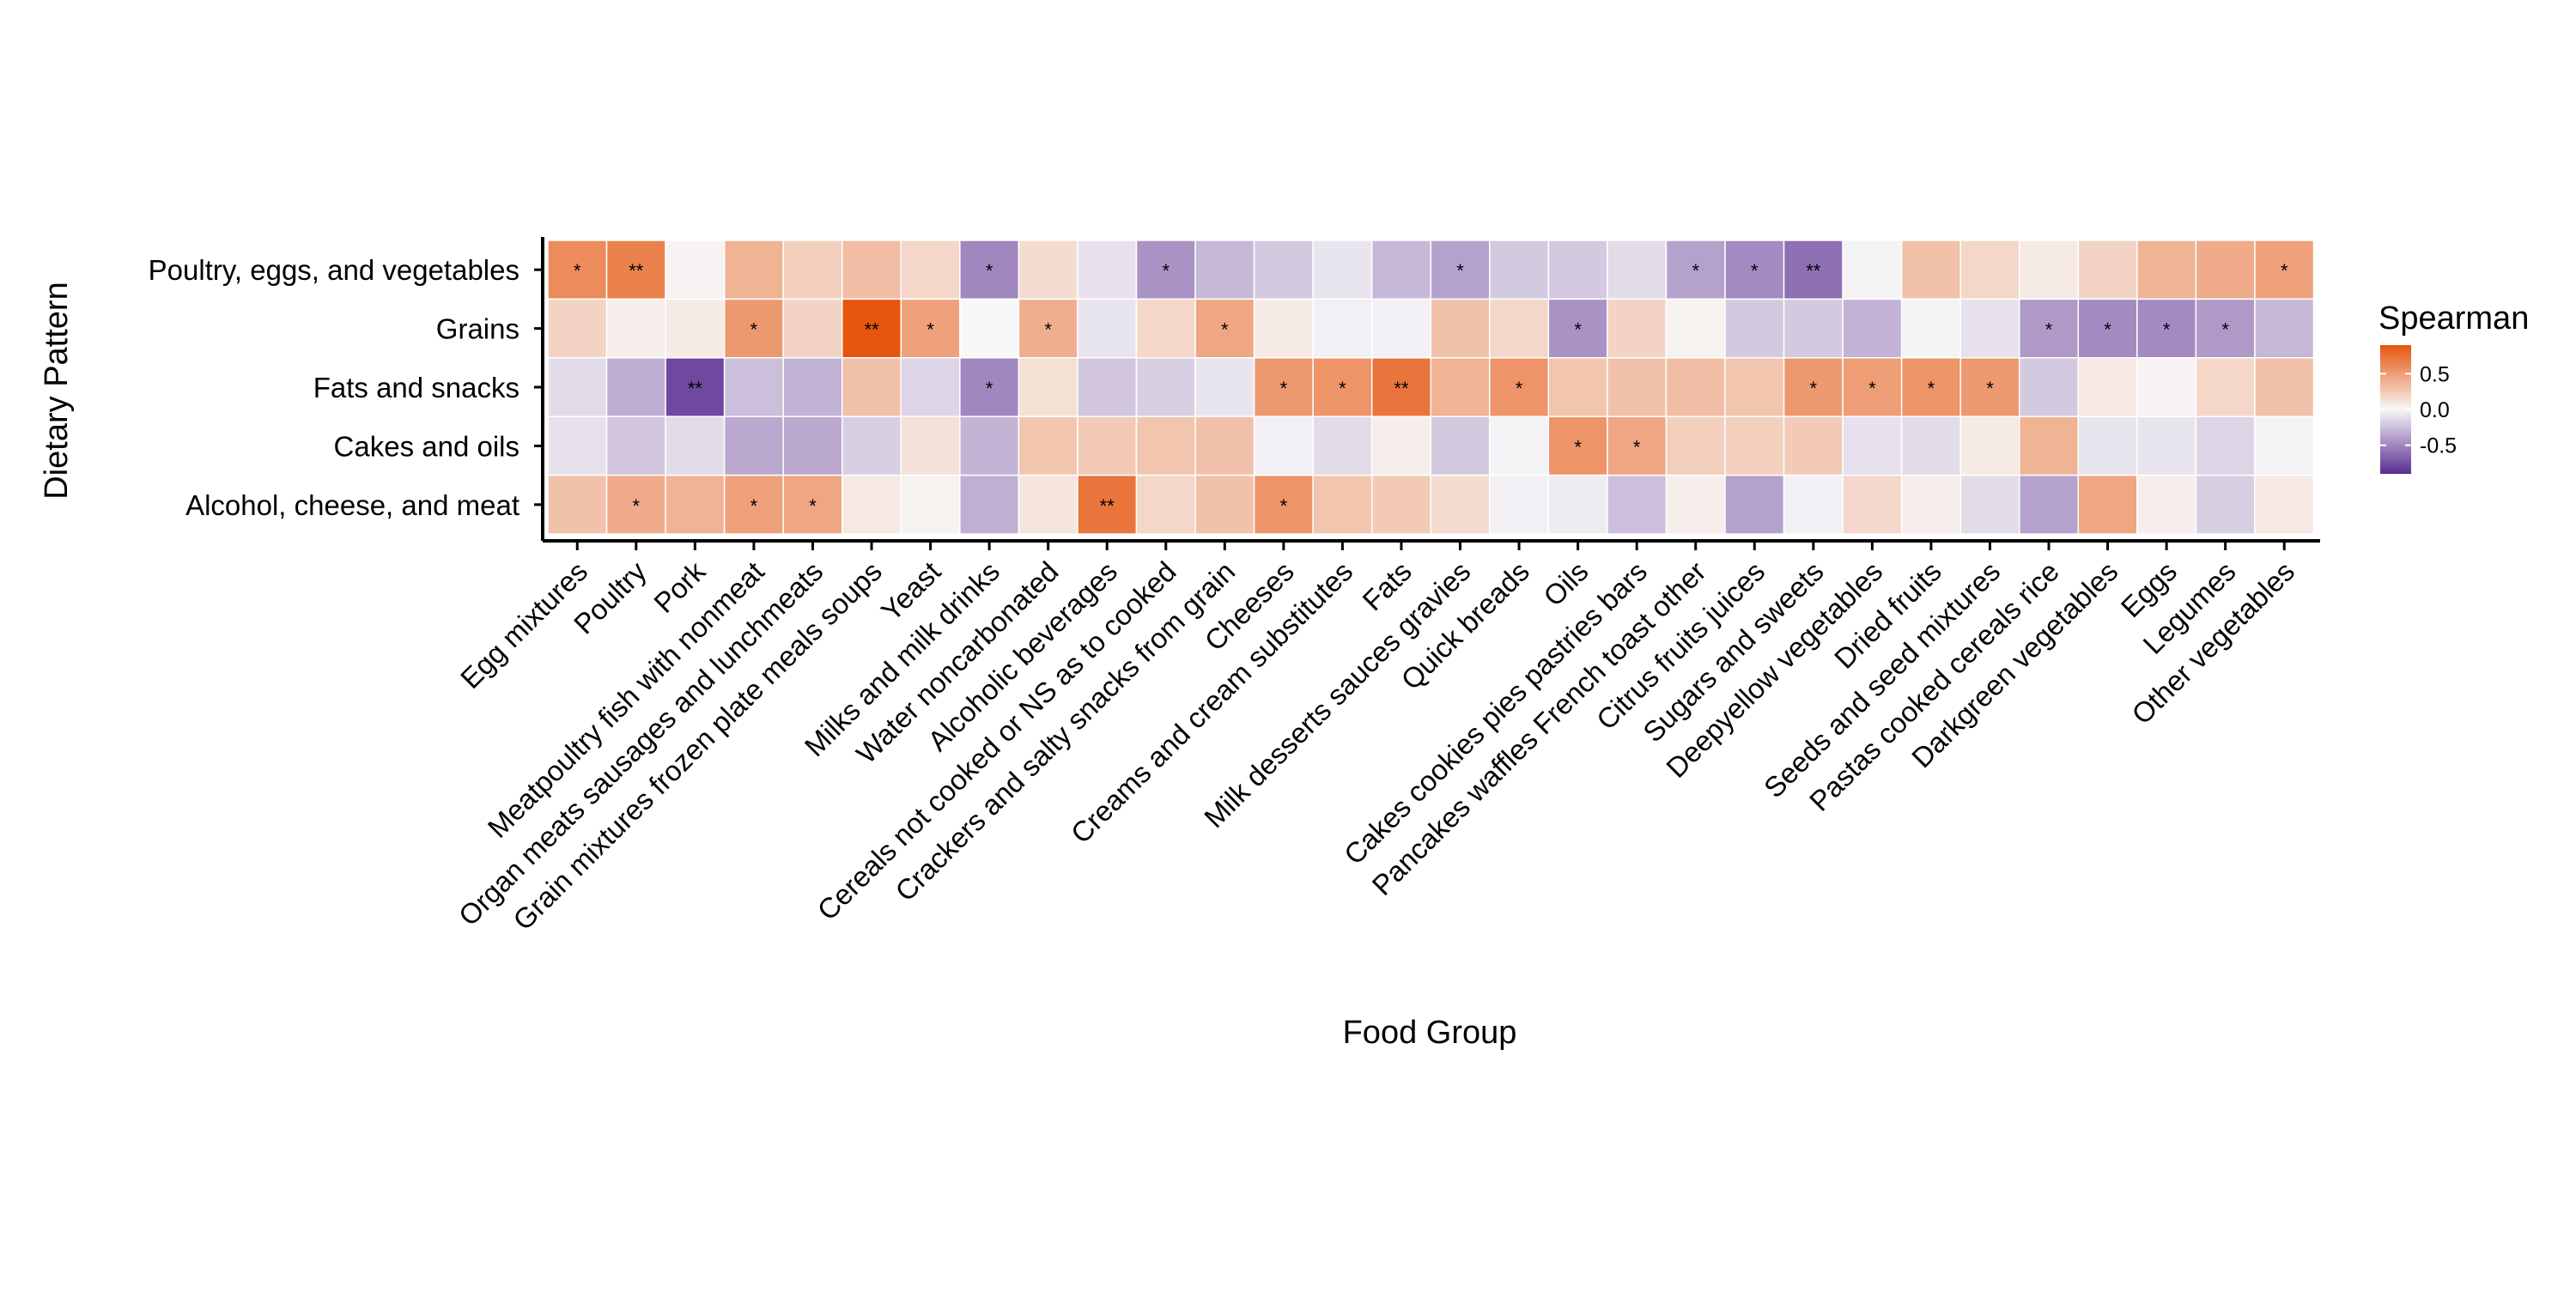  I want to click on y-tick-label: Cakes and oils, so click(426, 446).